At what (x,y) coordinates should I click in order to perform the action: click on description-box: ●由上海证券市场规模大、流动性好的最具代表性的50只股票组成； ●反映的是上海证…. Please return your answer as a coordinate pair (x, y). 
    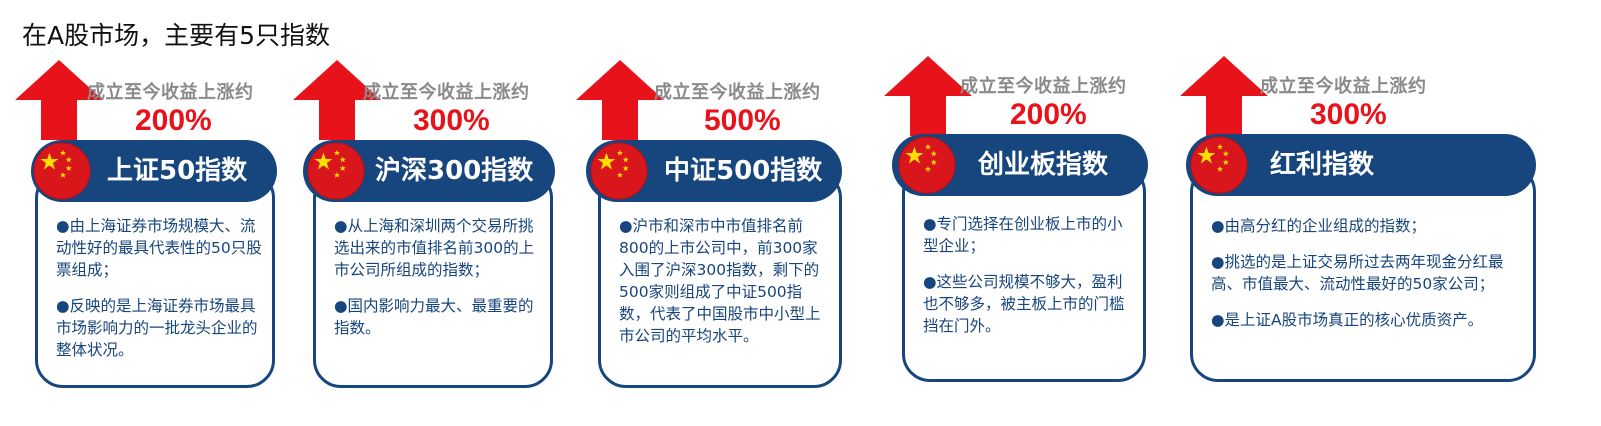
    Looking at the image, I should click on (155, 279).